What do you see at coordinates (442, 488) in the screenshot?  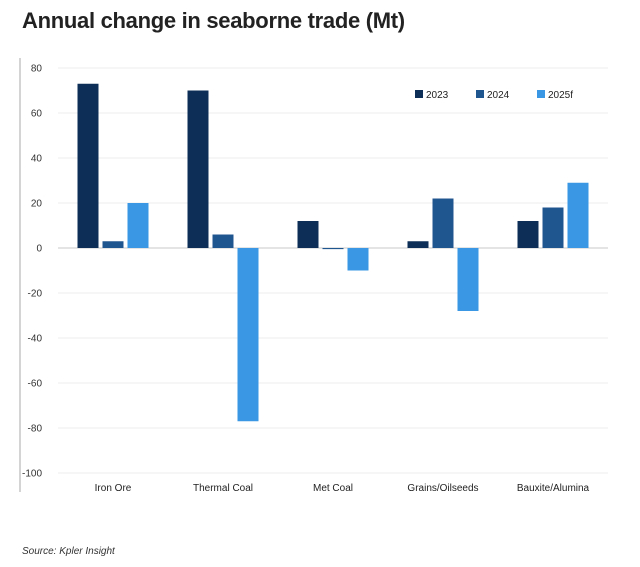 I see `category-label: Grains/Oilseeds` at bounding box center [442, 488].